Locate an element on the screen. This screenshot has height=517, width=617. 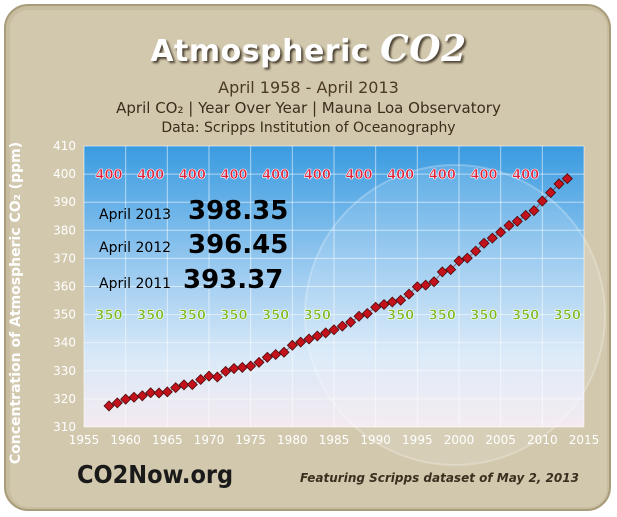
y-tick-label: 340 is located at coordinates (64, 343).